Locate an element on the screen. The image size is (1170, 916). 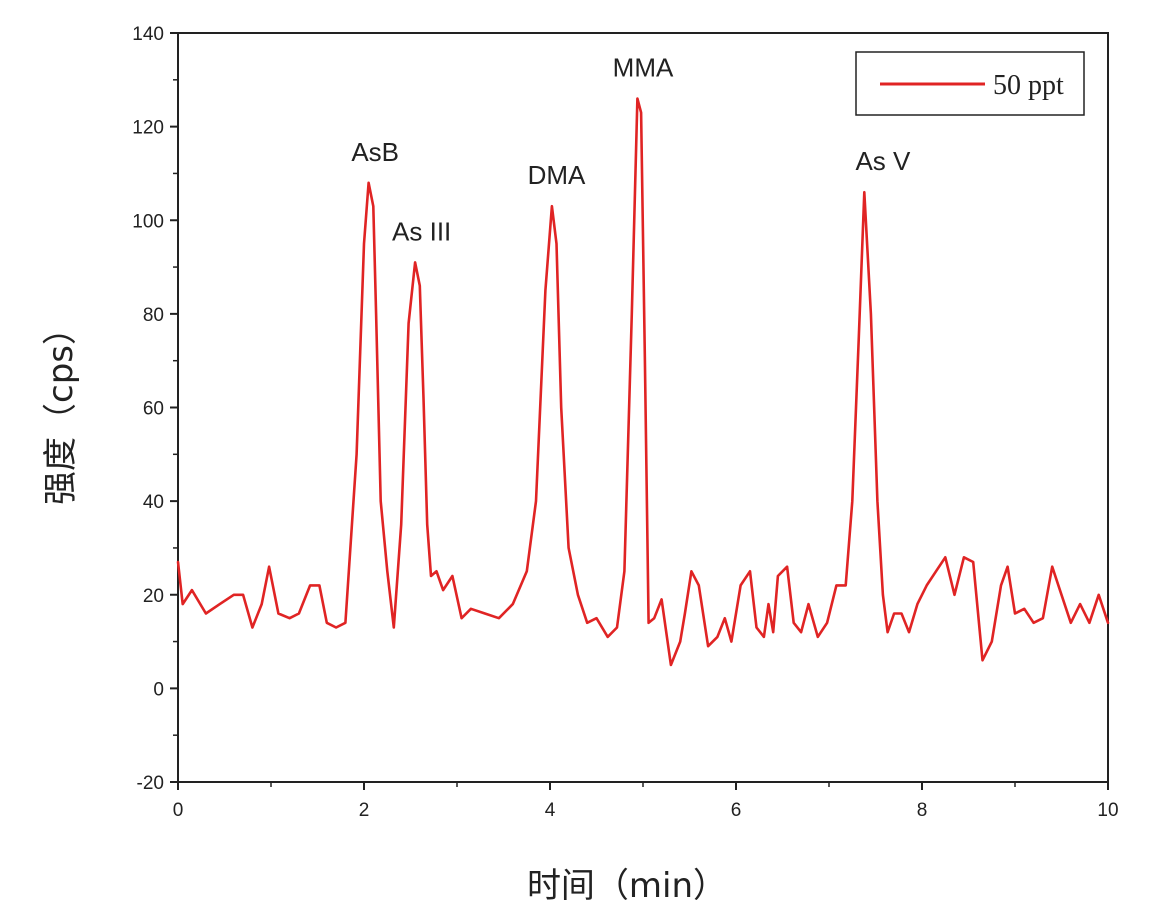
y-tick-label: 80 is located at coordinates (153, 315).